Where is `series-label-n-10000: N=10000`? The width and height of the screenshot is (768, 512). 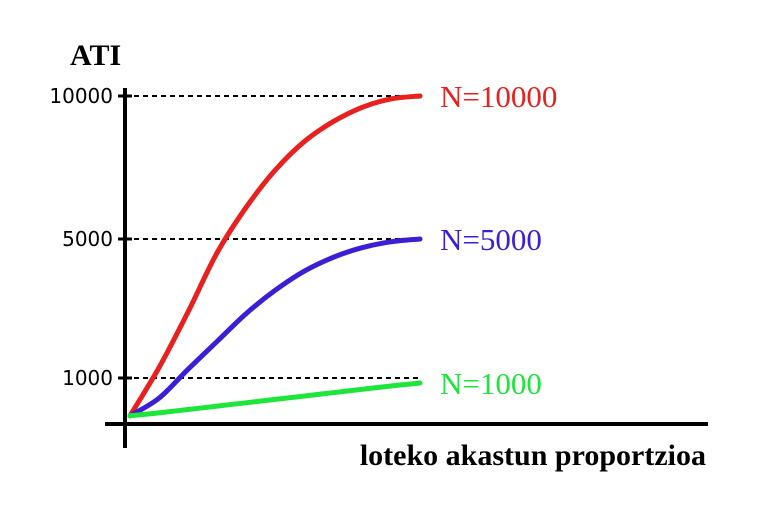
series-label-n-10000: N=10000 is located at coordinates (498, 96).